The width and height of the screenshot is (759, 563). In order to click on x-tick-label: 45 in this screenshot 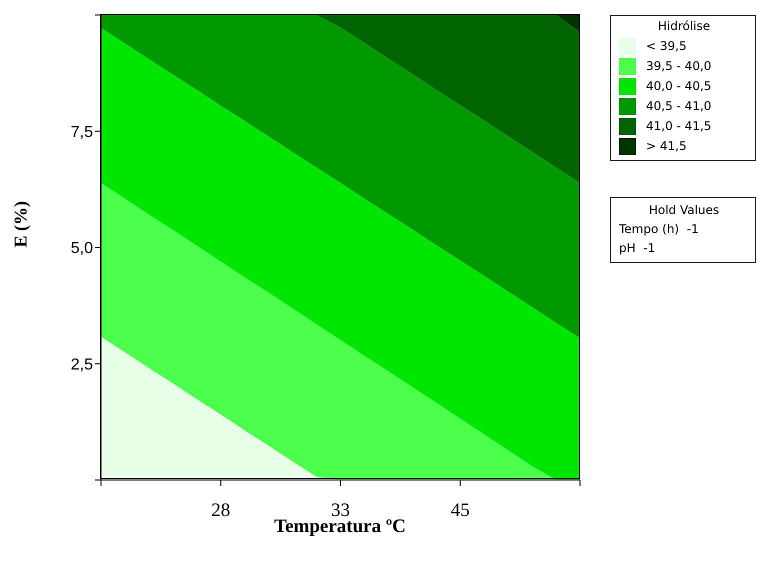, I will do `click(460, 510)`.